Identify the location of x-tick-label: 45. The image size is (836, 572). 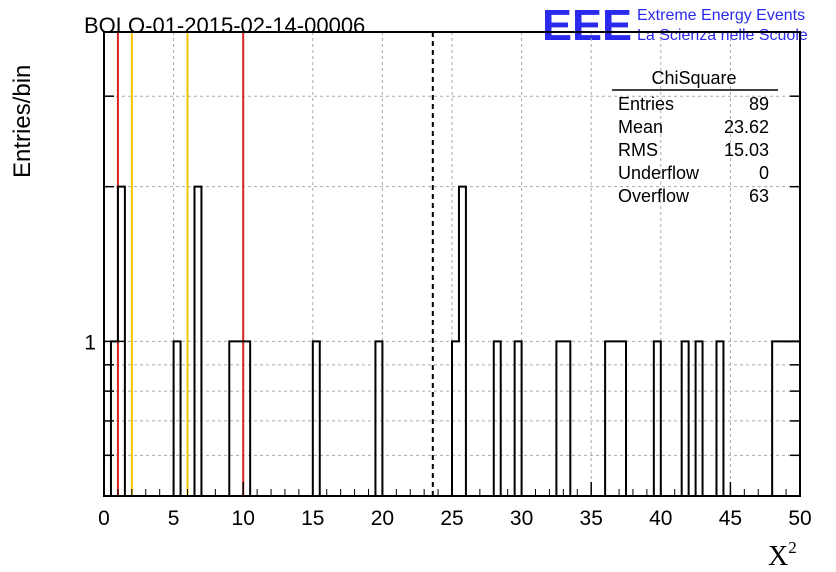
(730, 518).